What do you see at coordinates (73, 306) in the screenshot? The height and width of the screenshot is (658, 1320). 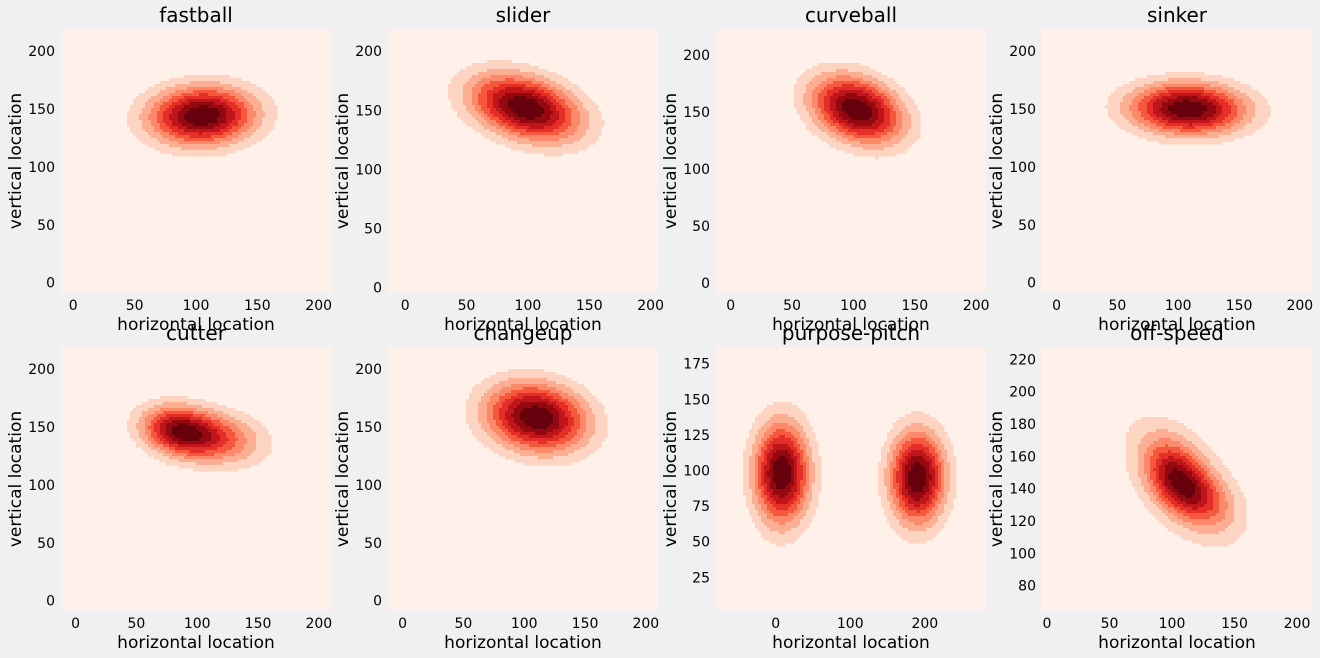 I see `x-tick-label: 0` at bounding box center [73, 306].